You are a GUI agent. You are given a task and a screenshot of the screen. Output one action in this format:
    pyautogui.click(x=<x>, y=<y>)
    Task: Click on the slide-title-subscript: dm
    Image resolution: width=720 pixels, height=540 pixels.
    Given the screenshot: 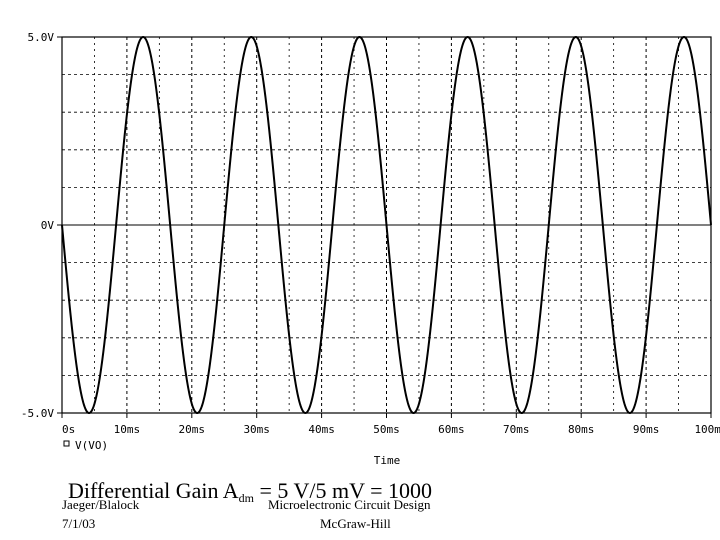 What is the action you would take?
    pyautogui.click(x=246, y=498)
    